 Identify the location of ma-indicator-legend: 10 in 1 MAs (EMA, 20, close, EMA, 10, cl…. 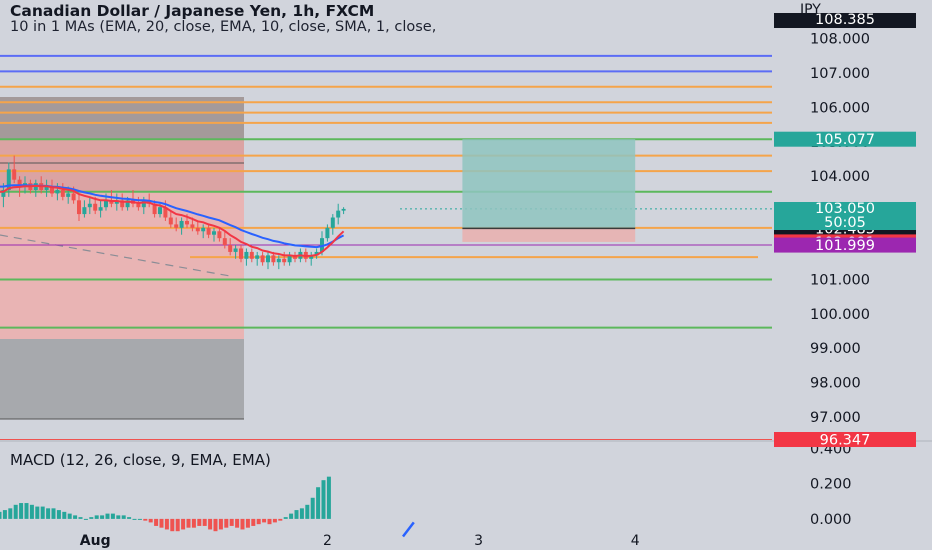
(223, 27).